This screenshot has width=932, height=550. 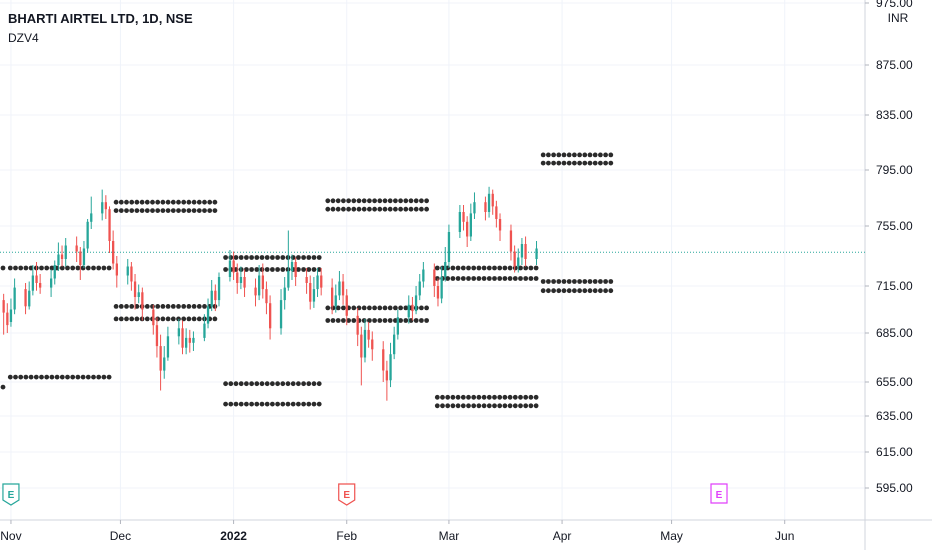 What do you see at coordinates (233, 536) in the screenshot?
I see `x-tick-label: 2022` at bounding box center [233, 536].